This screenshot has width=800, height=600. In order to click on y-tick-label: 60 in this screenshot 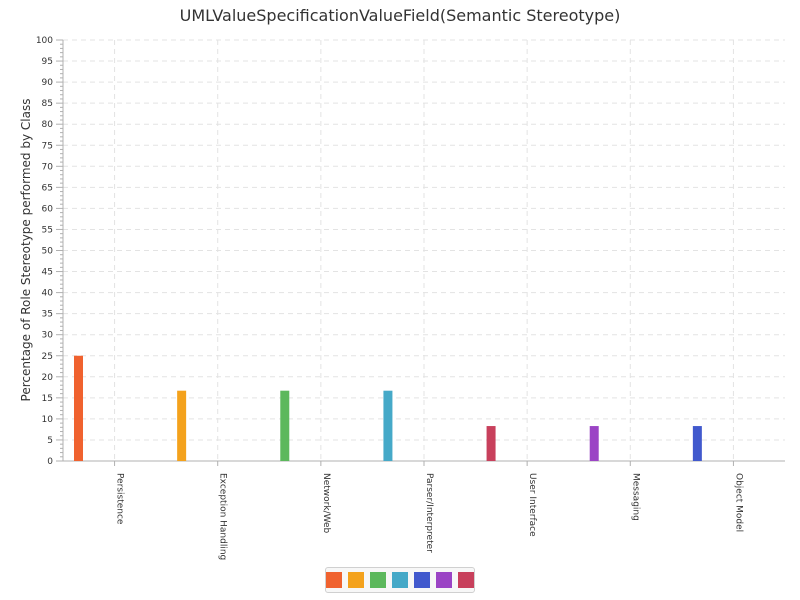, I will do `click(48, 209)`.